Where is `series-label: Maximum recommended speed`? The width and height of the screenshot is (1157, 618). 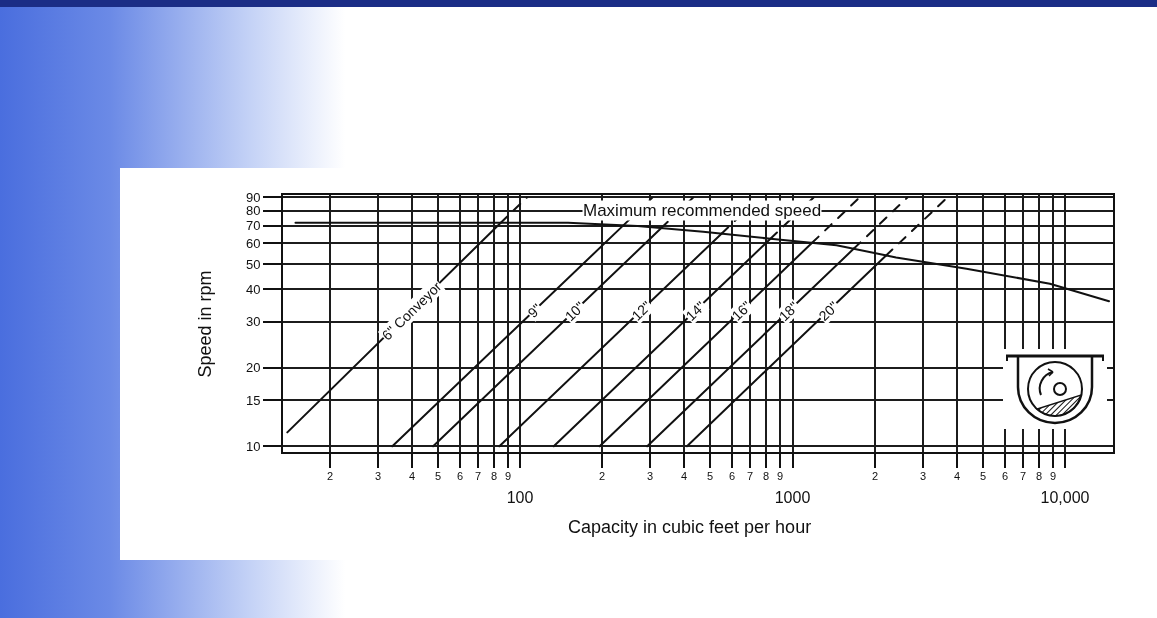 series-label: Maximum recommended speed is located at coordinates (702, 210).